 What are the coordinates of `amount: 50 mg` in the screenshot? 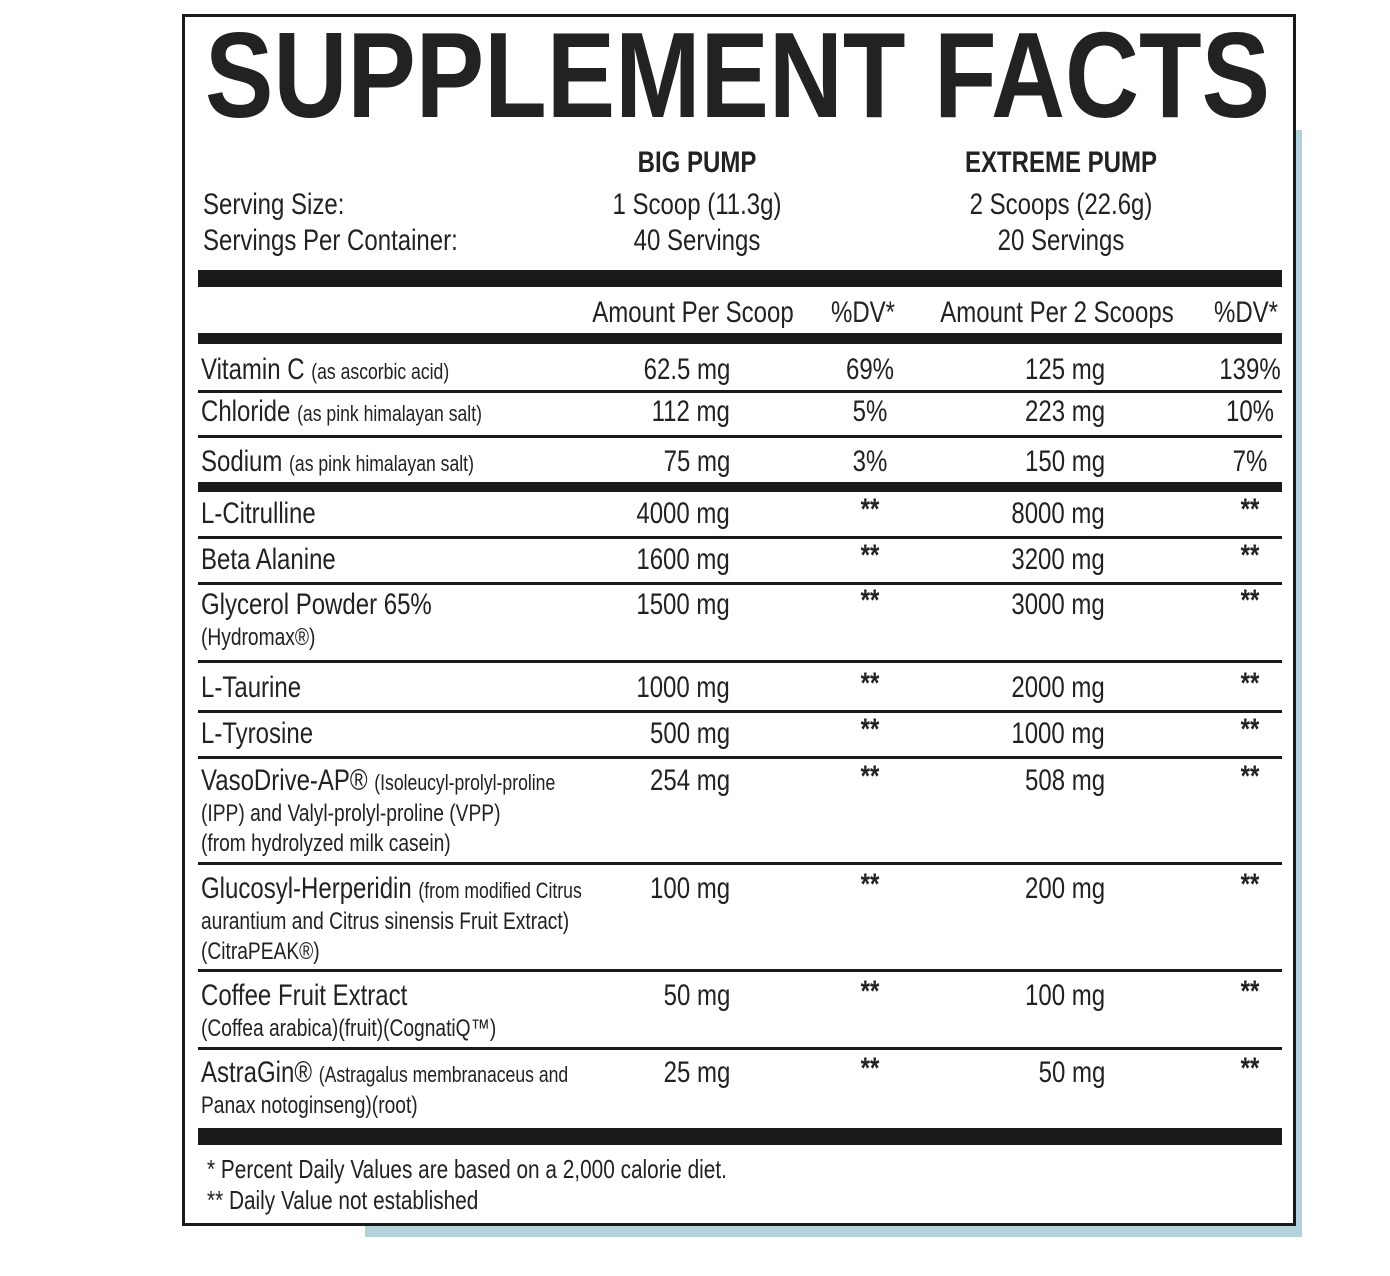 It's located at (1071, 1072).